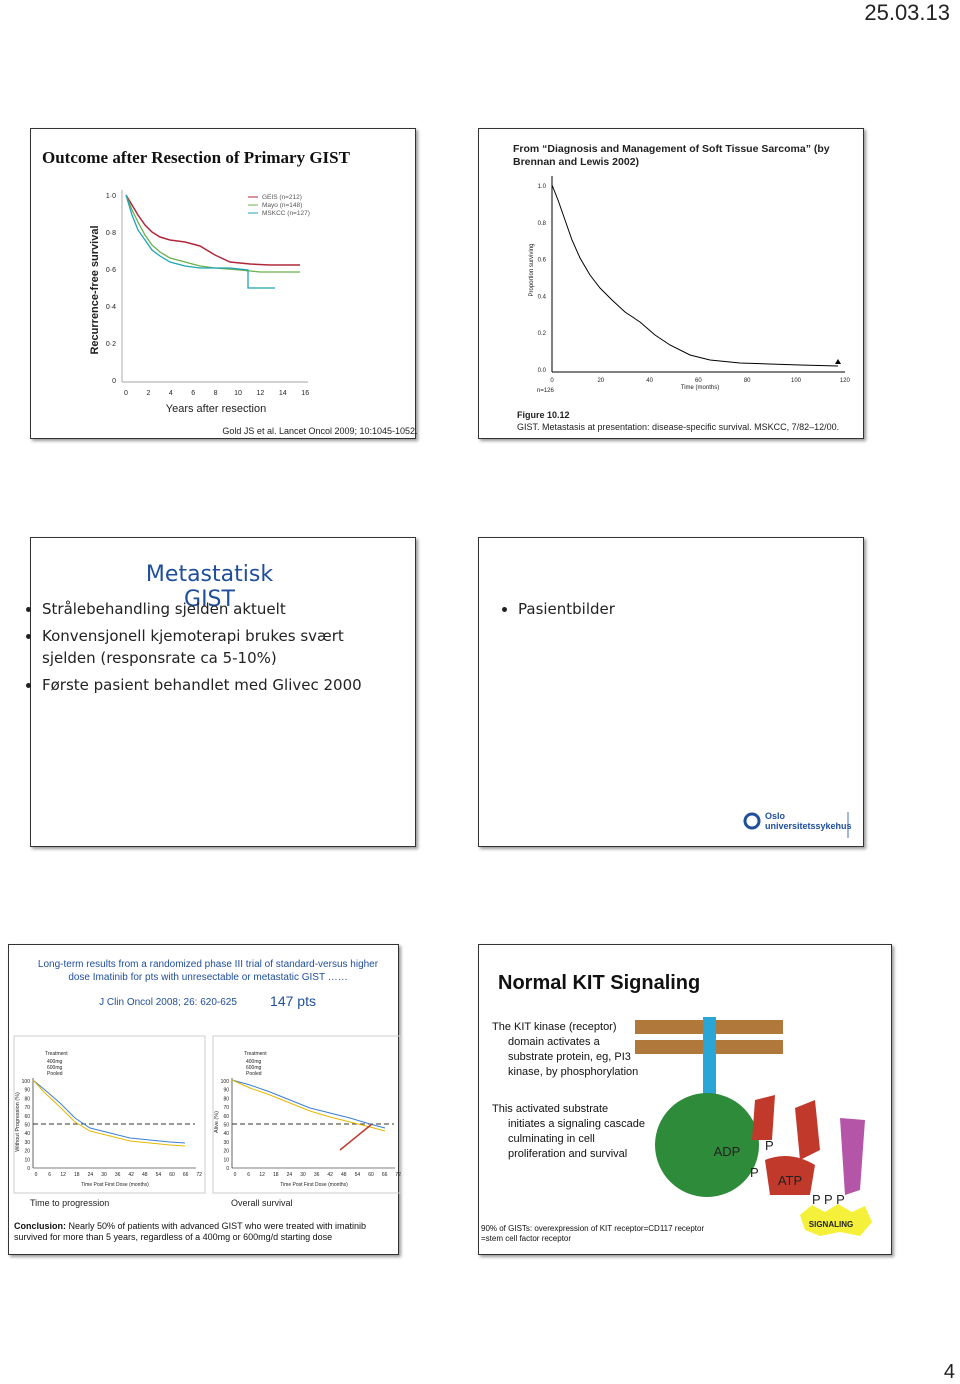 Image resolution: width=960 pixels, height=1384 pixels. Describe the element at coordinates (216, 409) in the screenshot. I see `x-axis-label: Years after resection` at that location.